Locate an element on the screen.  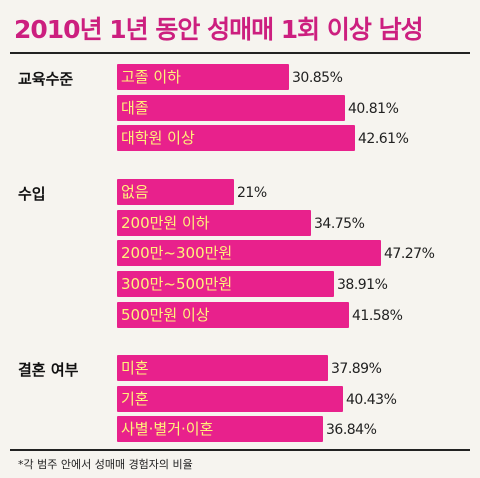
group-label: 교육수준 is located at coordinates (46, 79).